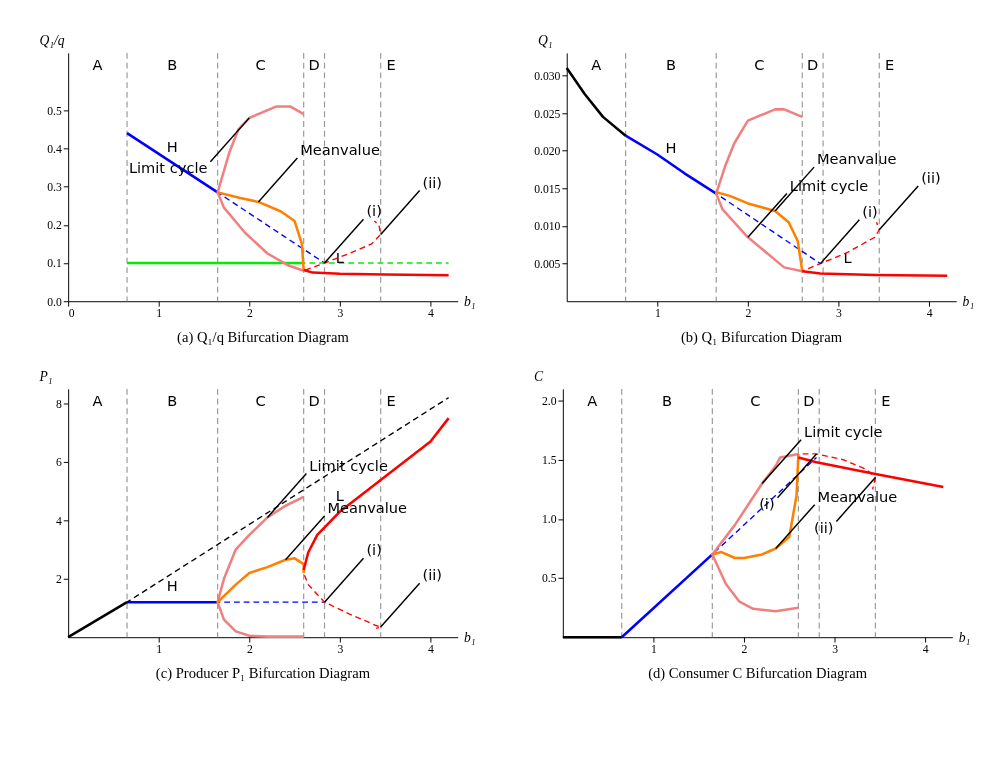 The image size is (1003, 778). I want to click on text: (d) Consumer C Bifurcation Diagram, so click(758, 674).